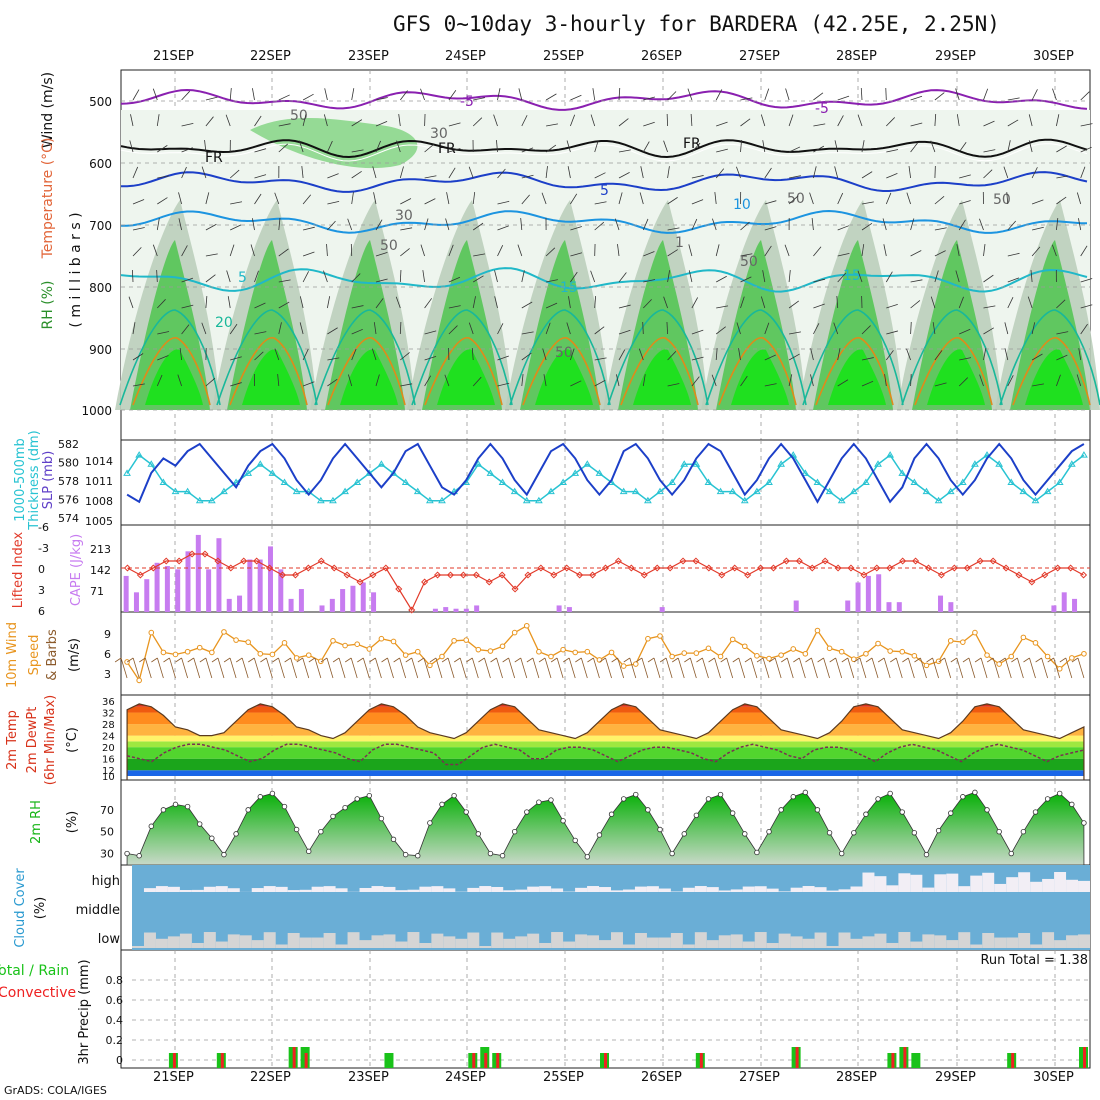 The height and width of the screenshot is (1100, 1100). What do you see at coordinates (173, 1077) in the screenshot?
I see `date-label-bottom: 21SEP` at bounding box center [173, 1077].